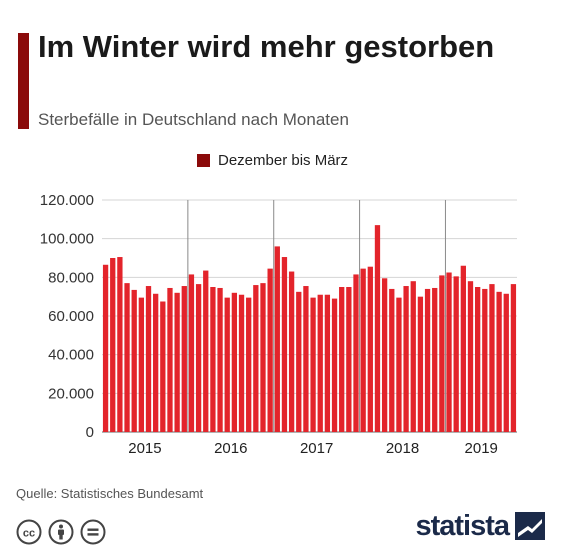 The height and width of the screenshot is (551, 563). Describe the element at coordinates (23, 81) in the screenshot. I see `title-accent-bar` at that location.